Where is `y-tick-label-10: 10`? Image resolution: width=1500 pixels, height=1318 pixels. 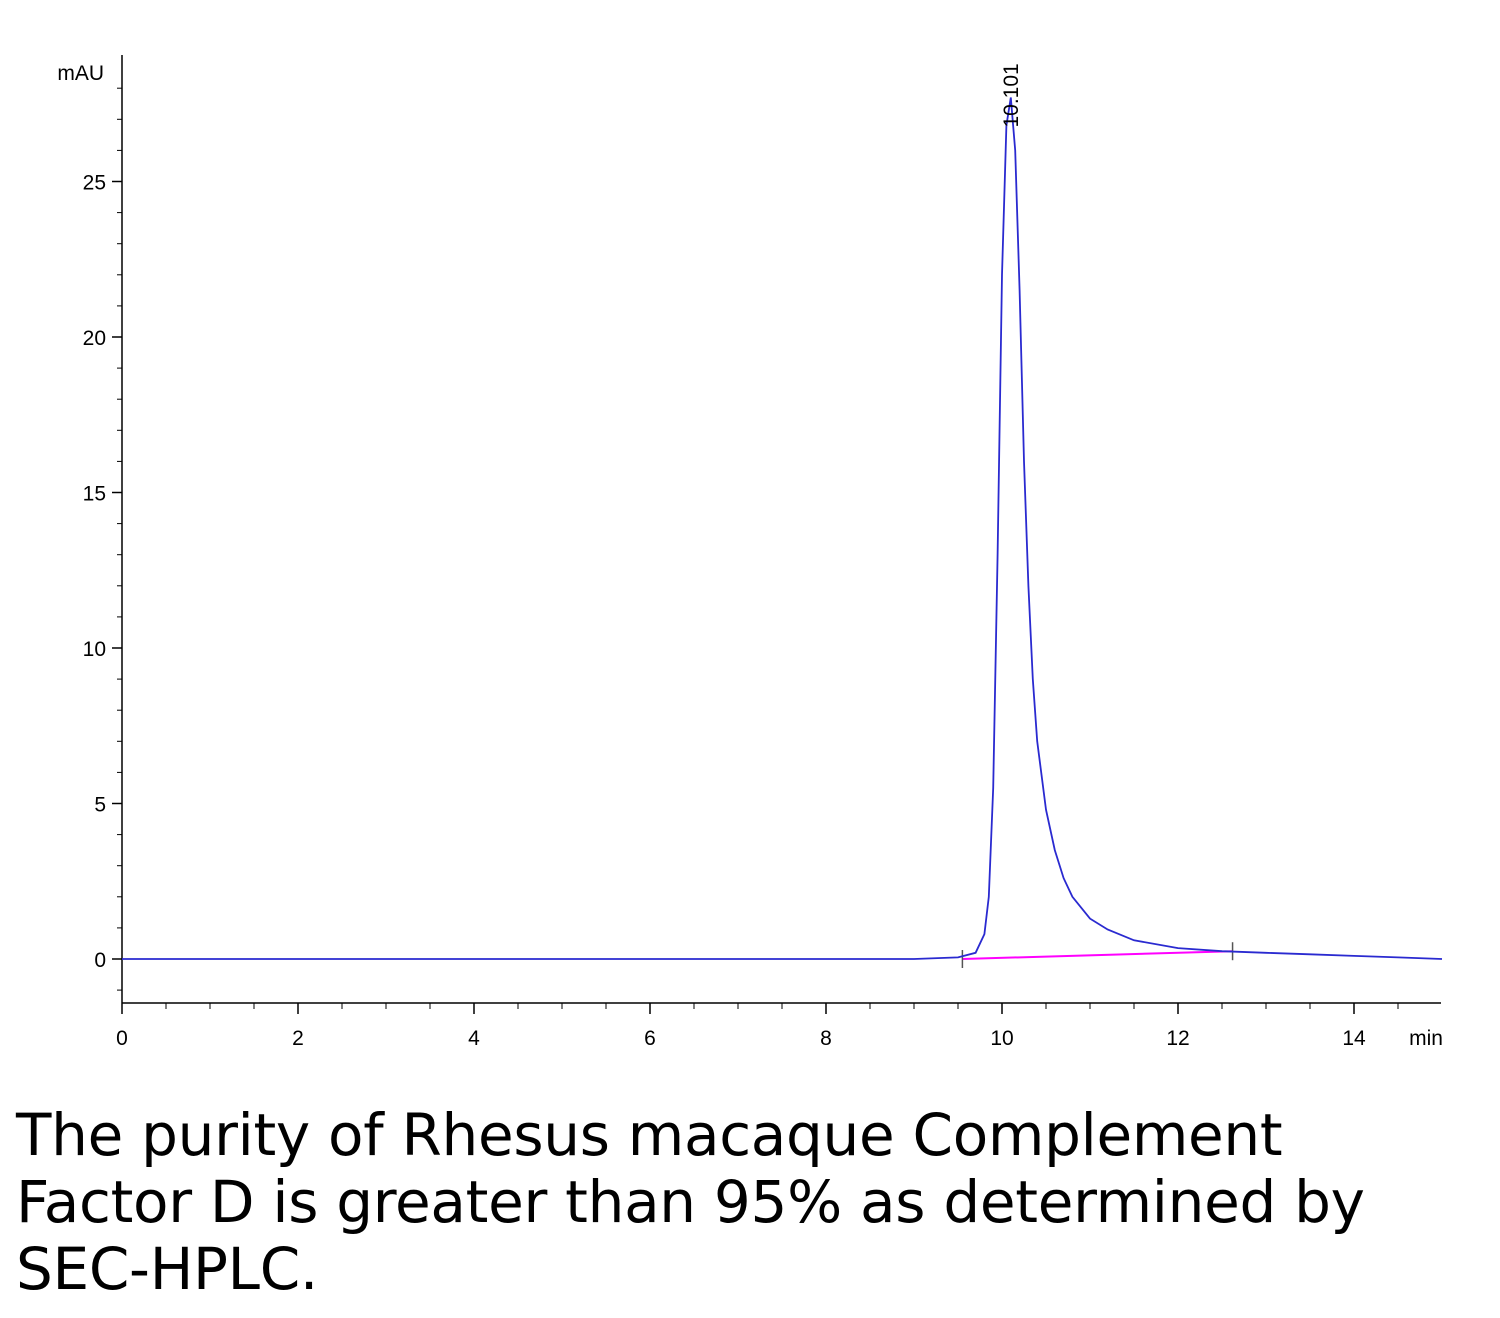 y-tick-label-10: 10 is located at coordinates (94, 649).